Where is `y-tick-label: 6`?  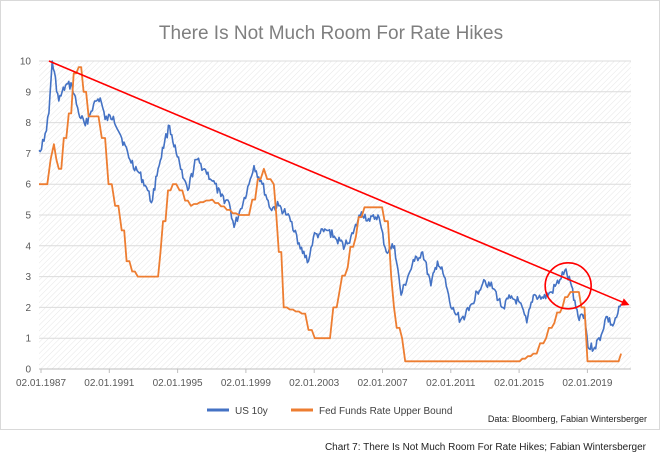
y-tick-label: 6 is located at coordinates (28, 185).